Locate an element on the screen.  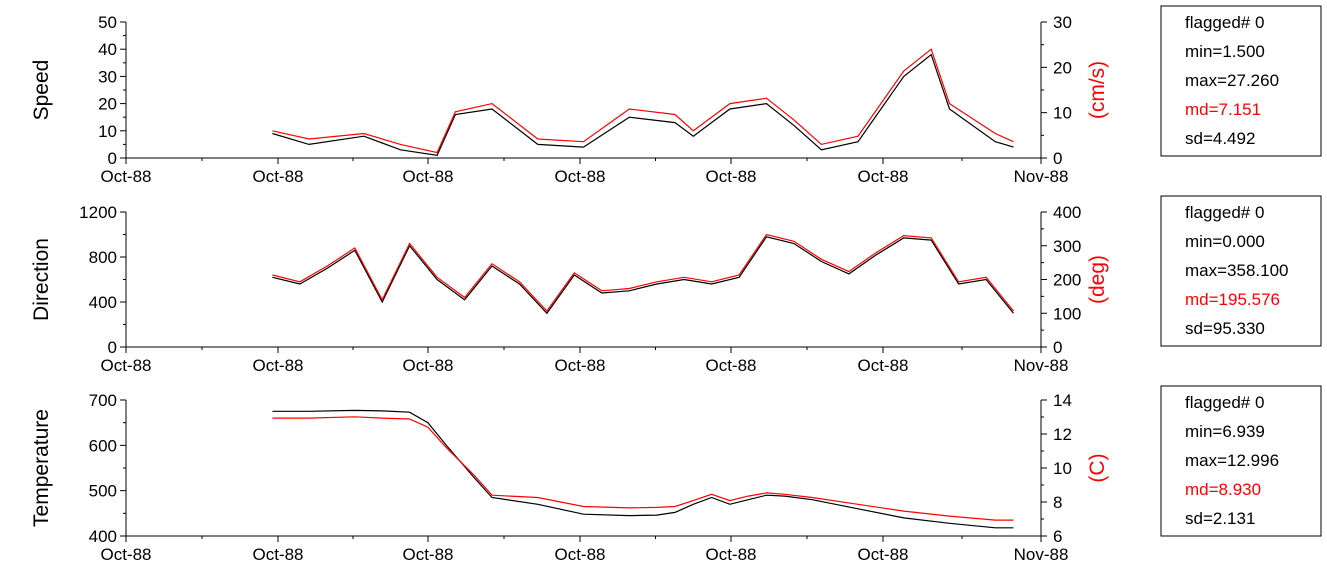
stats-max: max=12.996 is located at coordinates (1232, 460).